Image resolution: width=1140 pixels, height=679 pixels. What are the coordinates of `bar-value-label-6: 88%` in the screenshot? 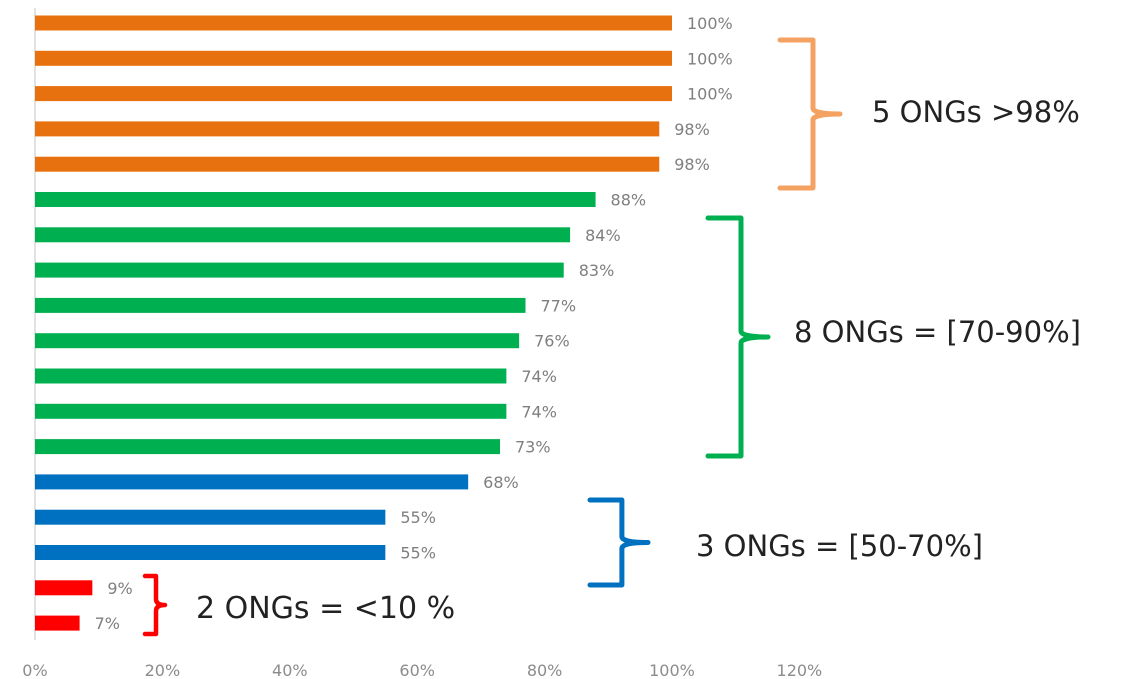 It's located at (629, 200).